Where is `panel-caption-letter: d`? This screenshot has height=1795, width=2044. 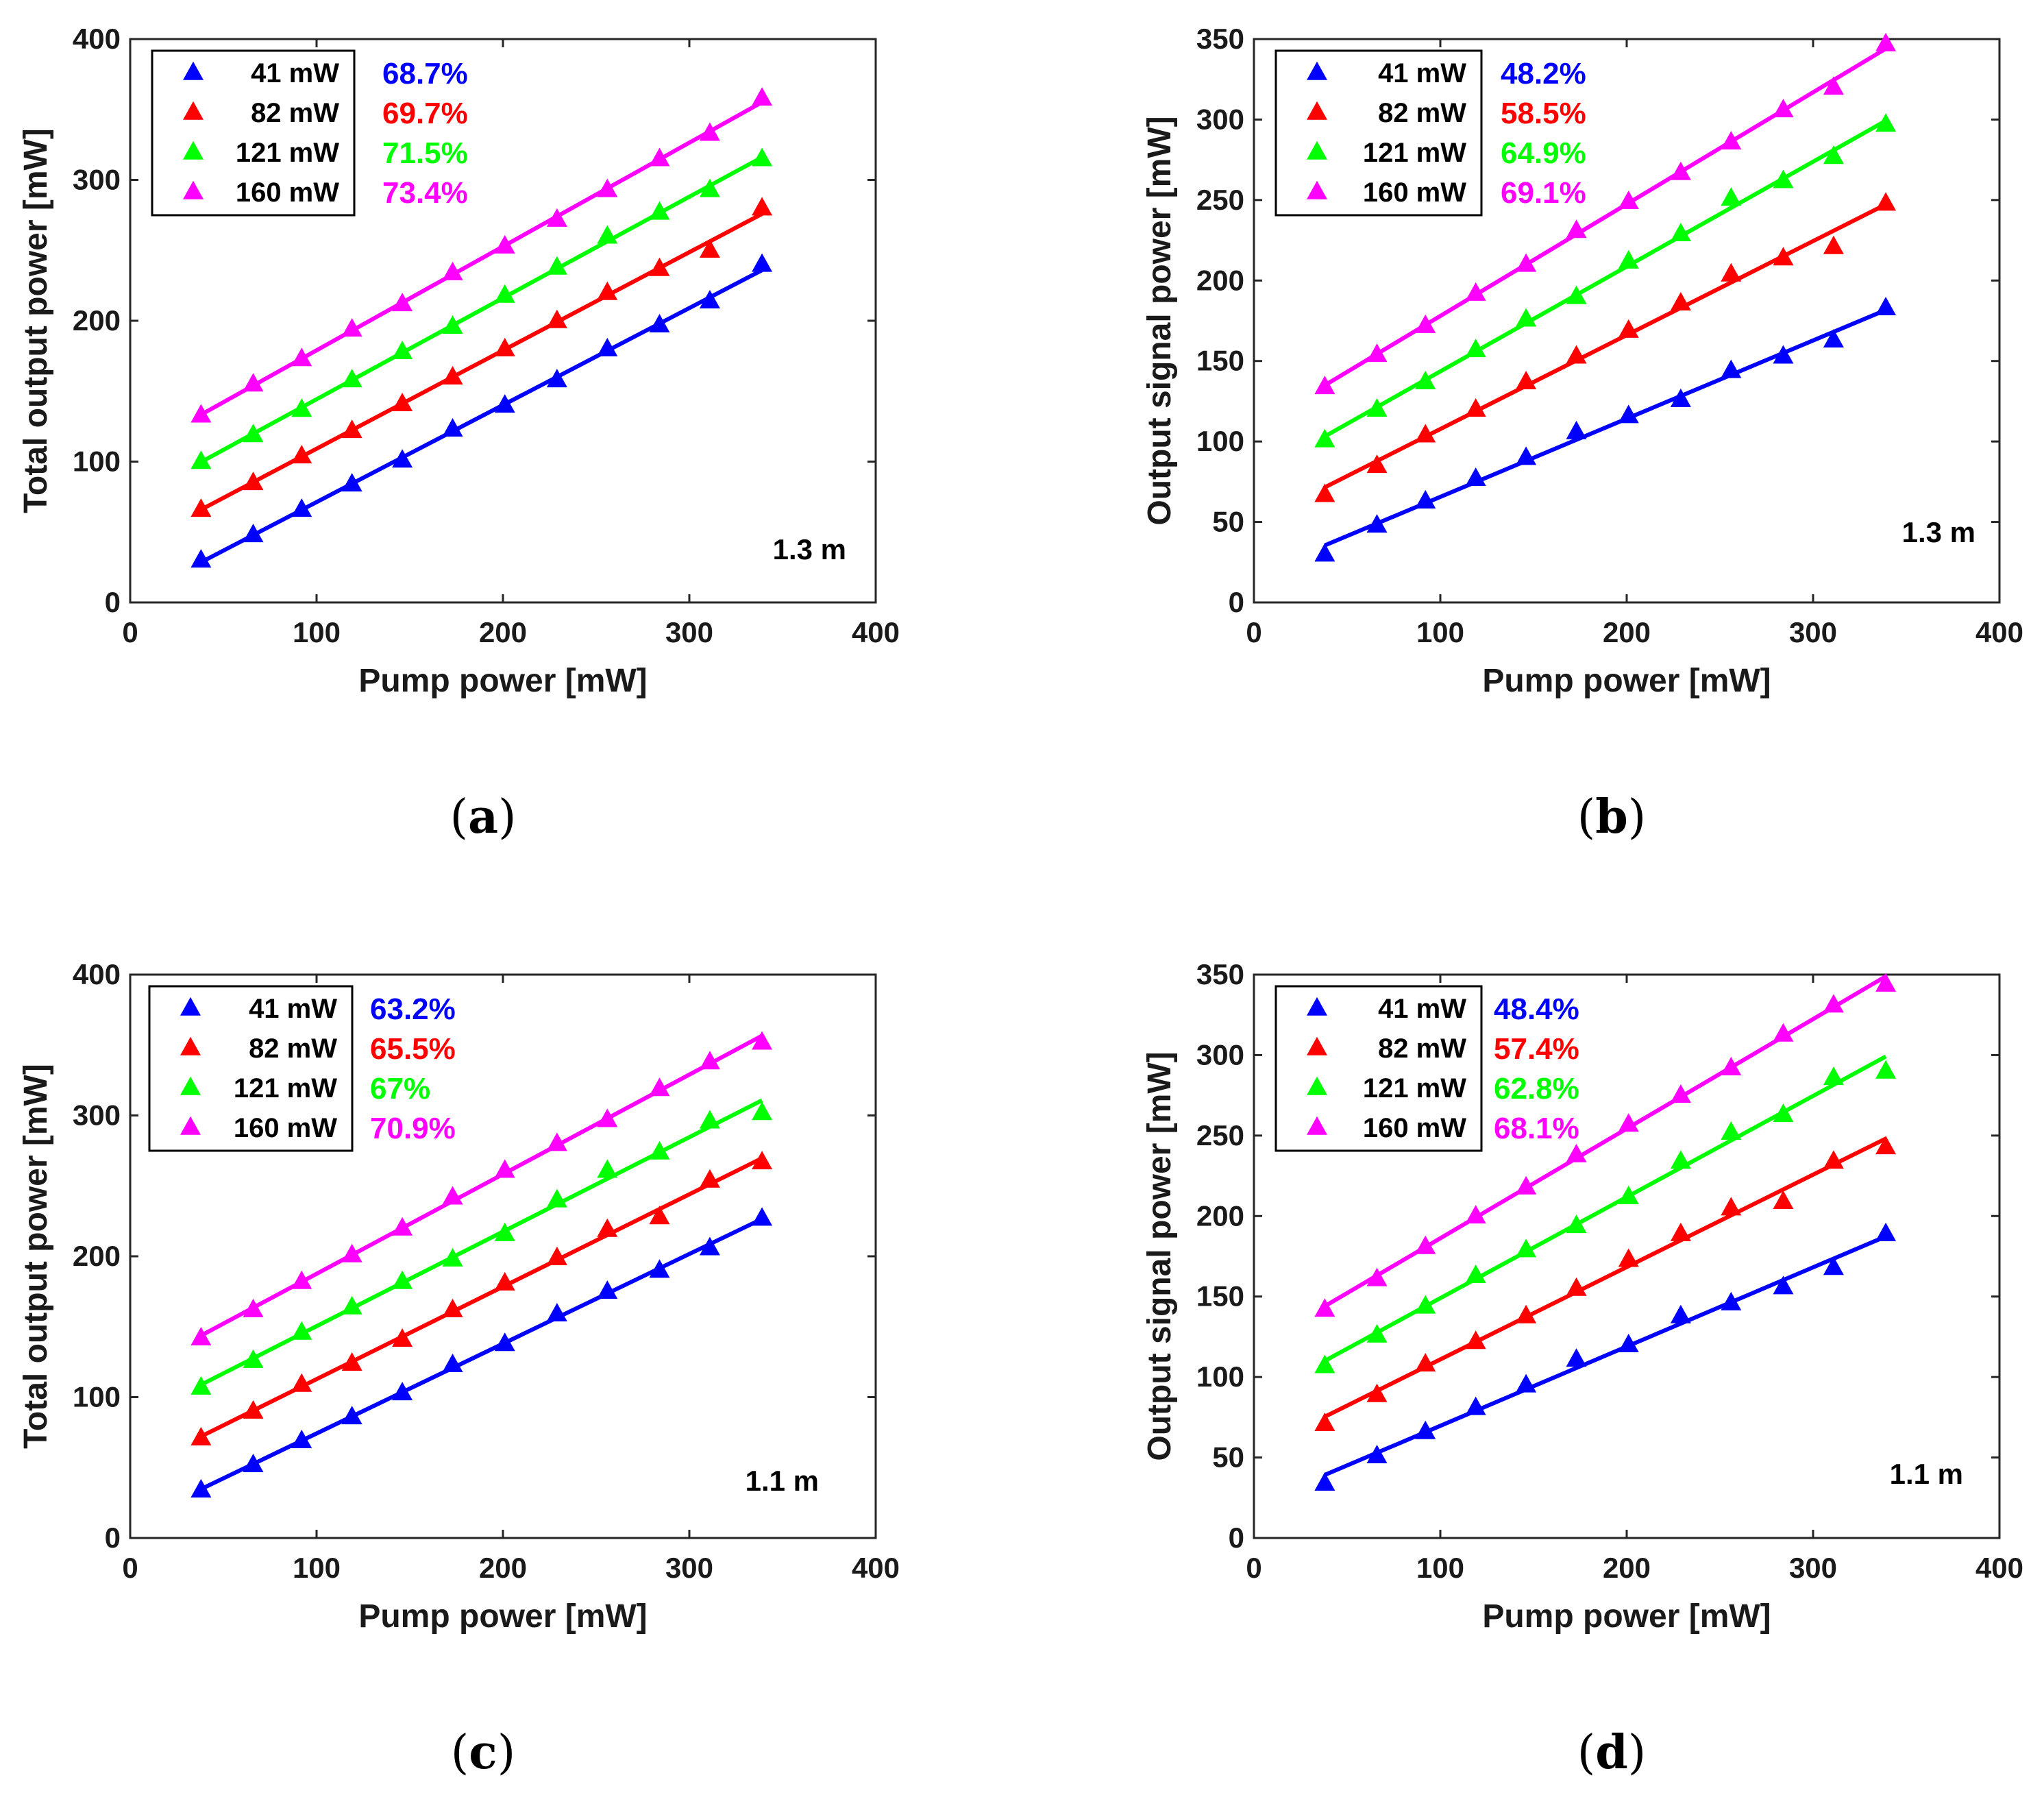
panel-caption-letter: d is located at coordinates (1611, 1752).